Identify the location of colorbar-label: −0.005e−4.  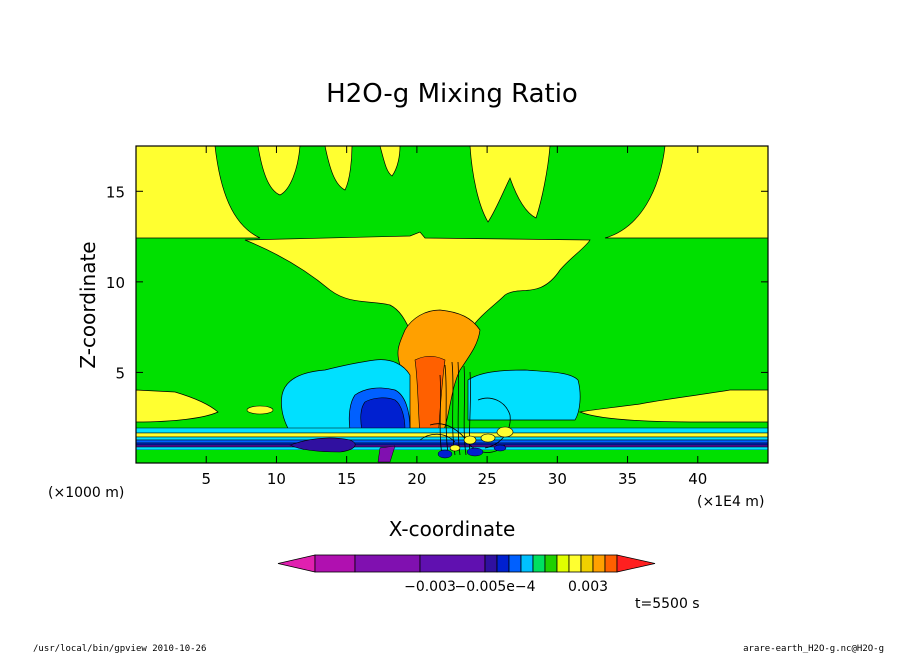
(494, 587).